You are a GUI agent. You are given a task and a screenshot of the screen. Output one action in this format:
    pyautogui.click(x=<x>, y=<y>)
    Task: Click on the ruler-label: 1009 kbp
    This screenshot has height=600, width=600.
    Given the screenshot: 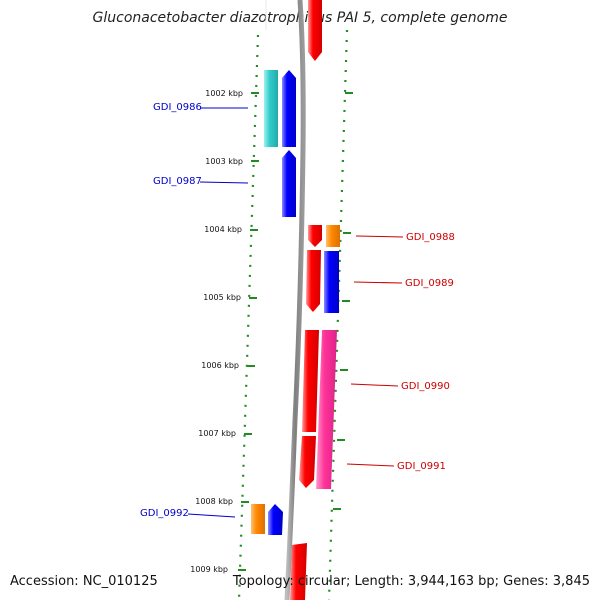 What is the action you would take?
    pyautogui.click(x=209, y=569)
    